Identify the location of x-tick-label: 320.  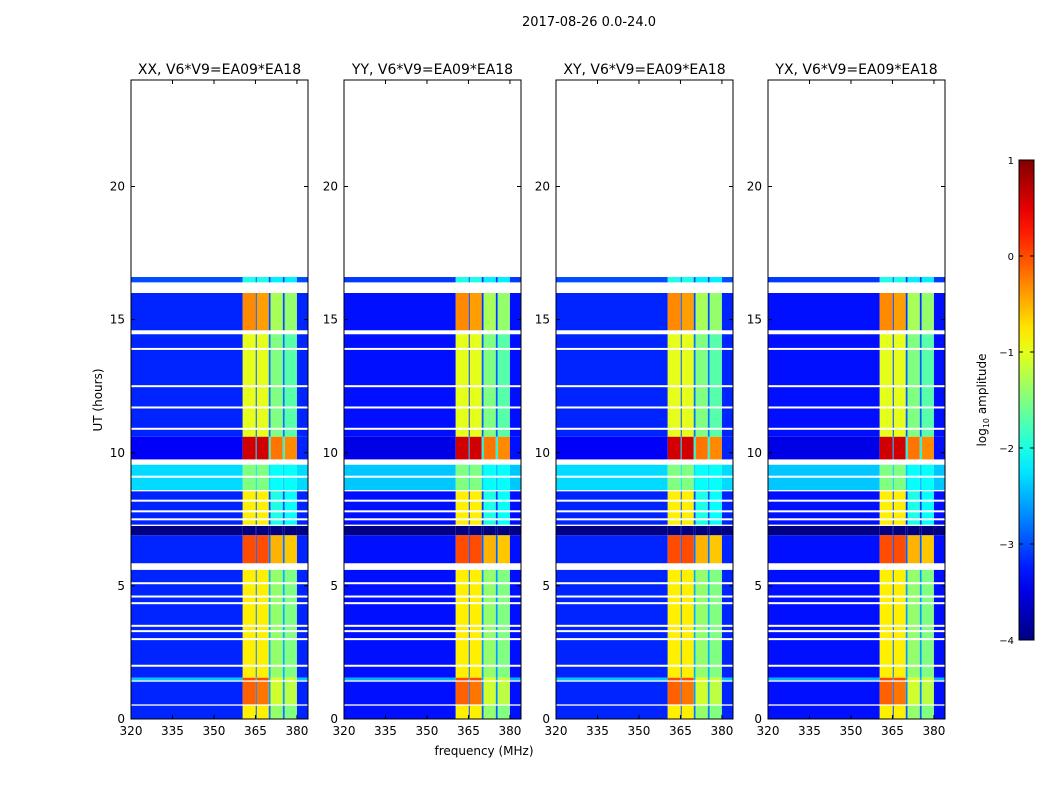
(131, 731).